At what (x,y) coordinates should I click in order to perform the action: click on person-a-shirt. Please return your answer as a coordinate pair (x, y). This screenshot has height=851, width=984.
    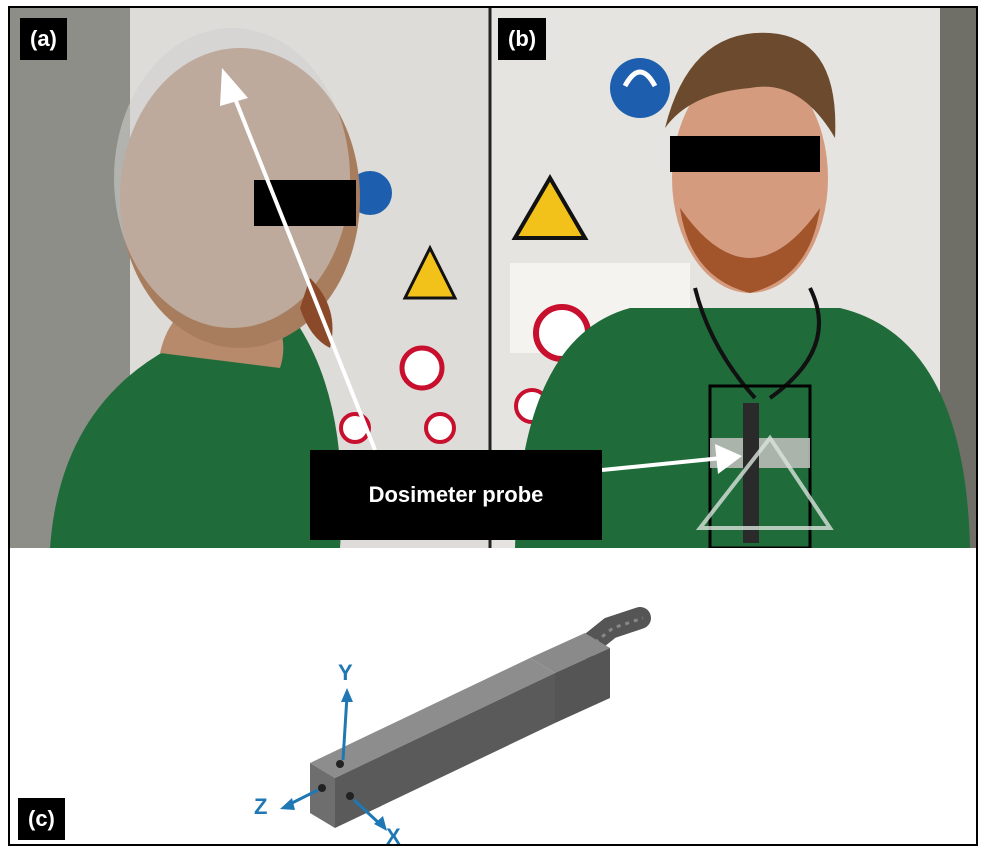
    Looking at the image, I should click on (196, 438).